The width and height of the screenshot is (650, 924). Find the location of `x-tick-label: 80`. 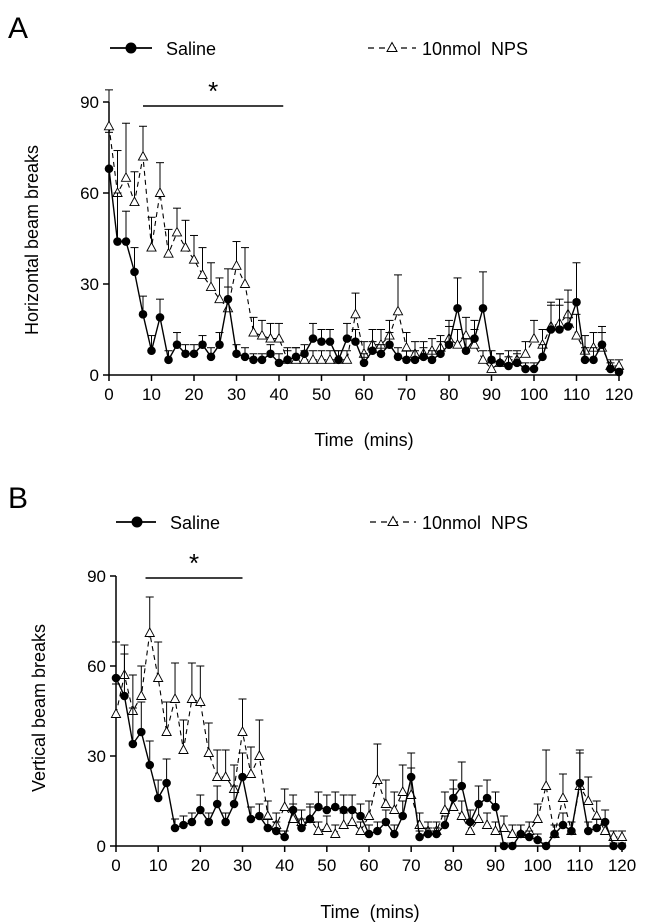

x-tick-label: 80 is located at coordinates (453, 865).